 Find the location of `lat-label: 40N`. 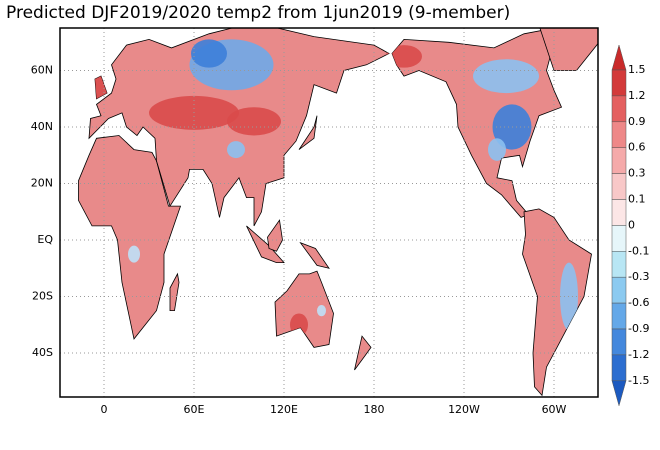

lat-label: 40N is located at coordinates (42, 126).